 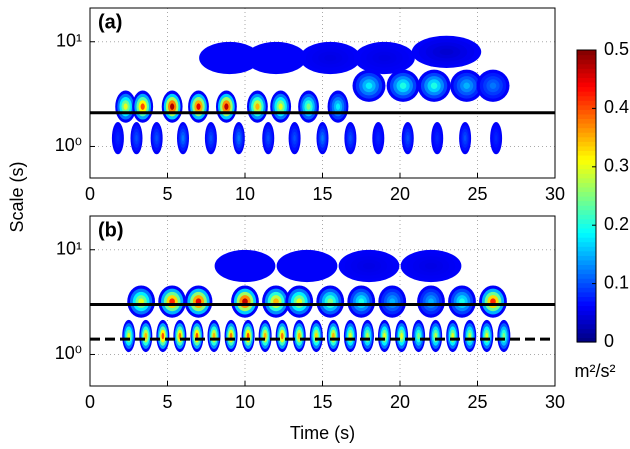 I want to click on panel-label: (a), so click(x=110, y=22).